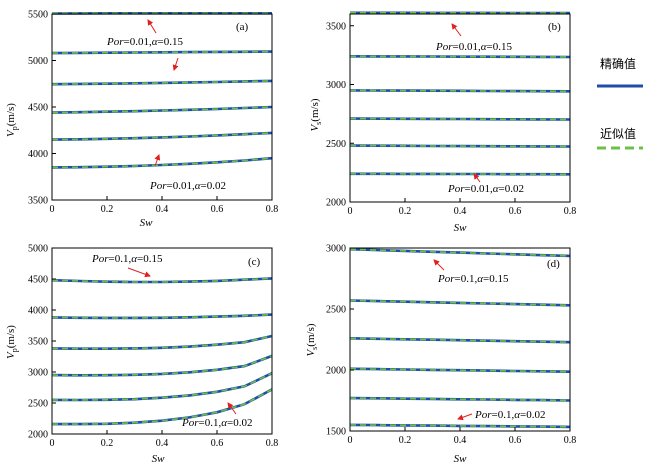 The image size is (650, 467). I want to click on y-tick-label: 5000, so click(38, 249).